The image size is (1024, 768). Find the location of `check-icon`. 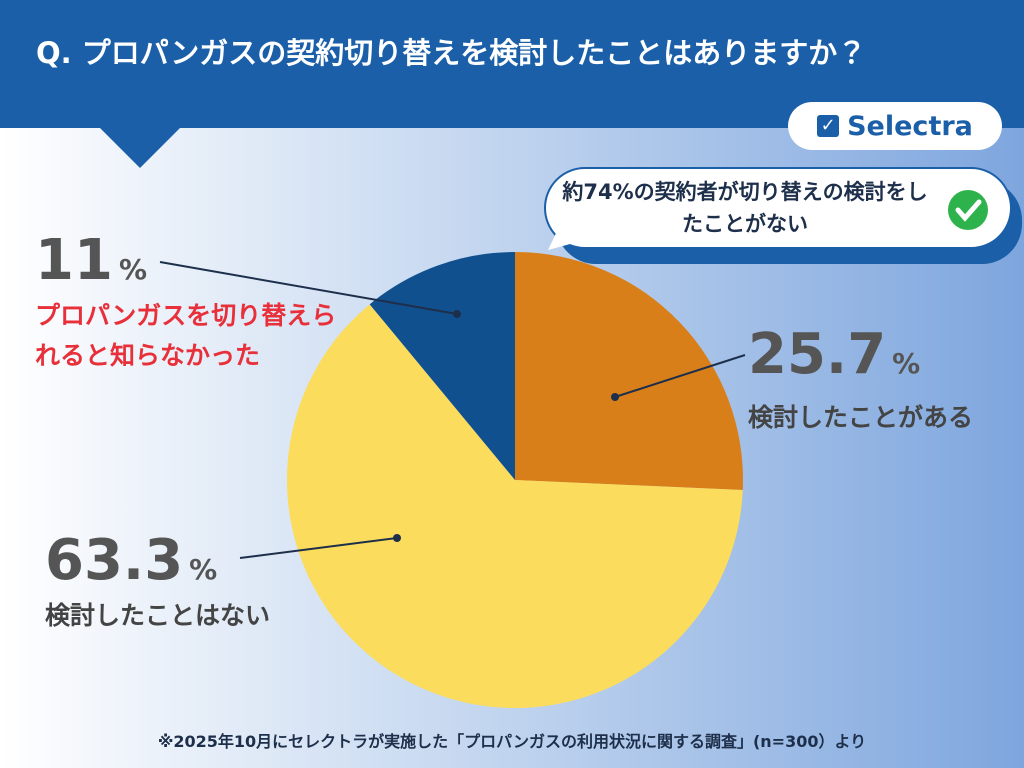

check-icon is located at coordinates (968, 210).